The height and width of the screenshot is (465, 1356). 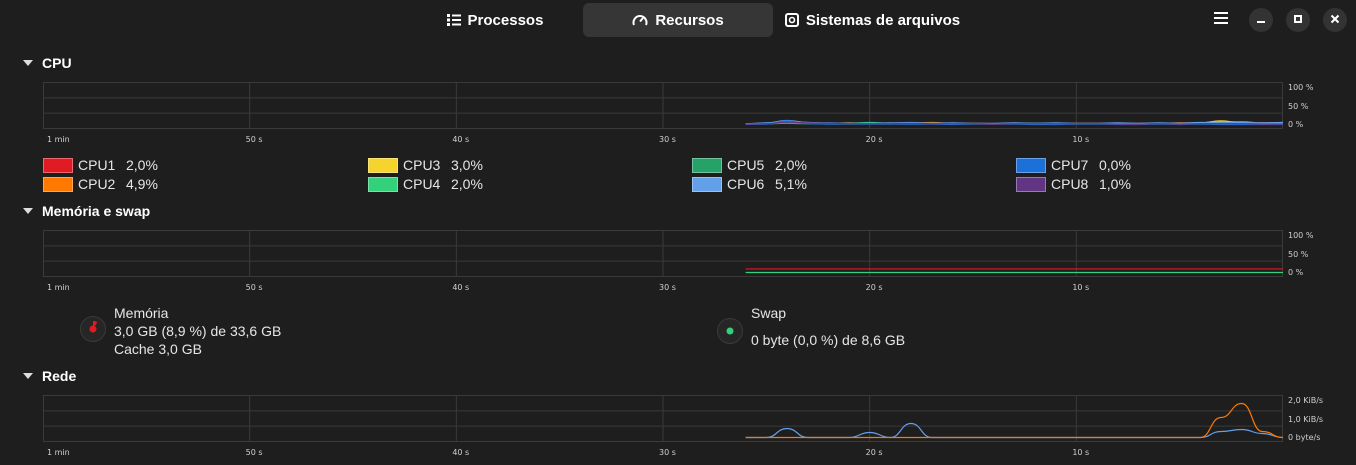 I want to click on maximize-button, so click(x=1298, y=20).